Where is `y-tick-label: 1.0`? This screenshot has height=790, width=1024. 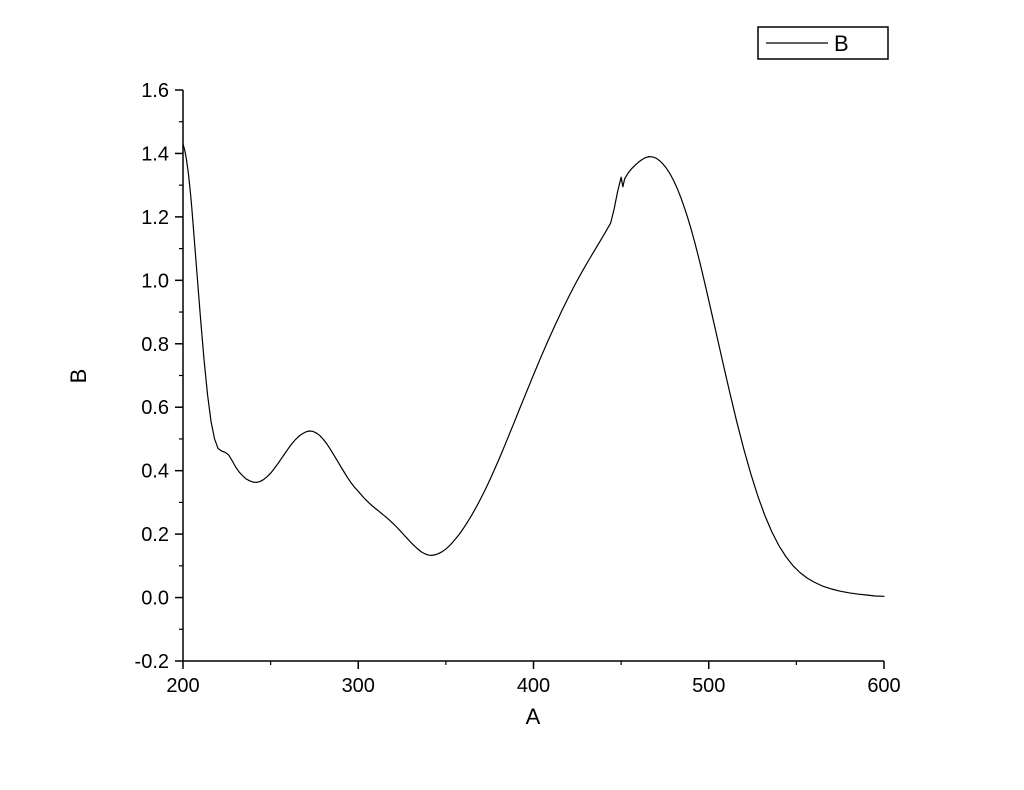
y-tick-label: 1.0 is located at coordinates (155, 281).